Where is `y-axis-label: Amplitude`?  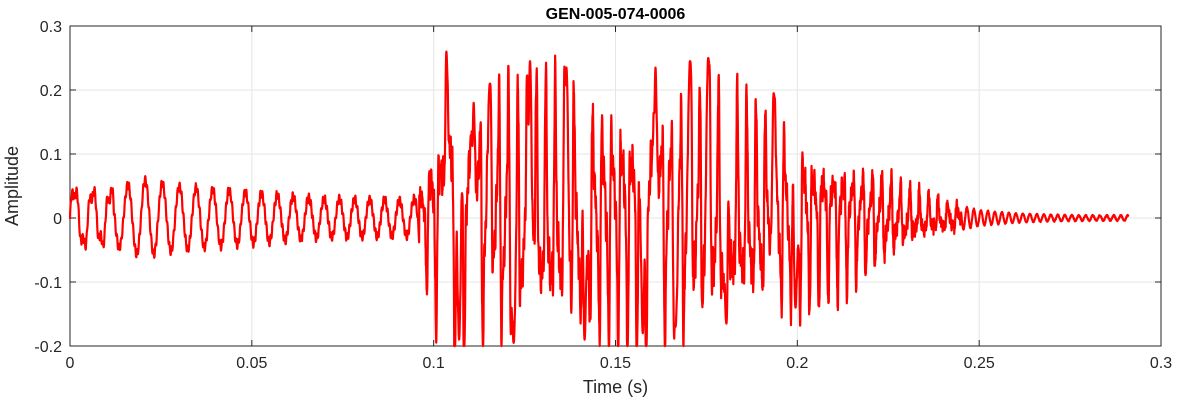
y-axis-label: Amplitude is located at coordinates (12, 186).